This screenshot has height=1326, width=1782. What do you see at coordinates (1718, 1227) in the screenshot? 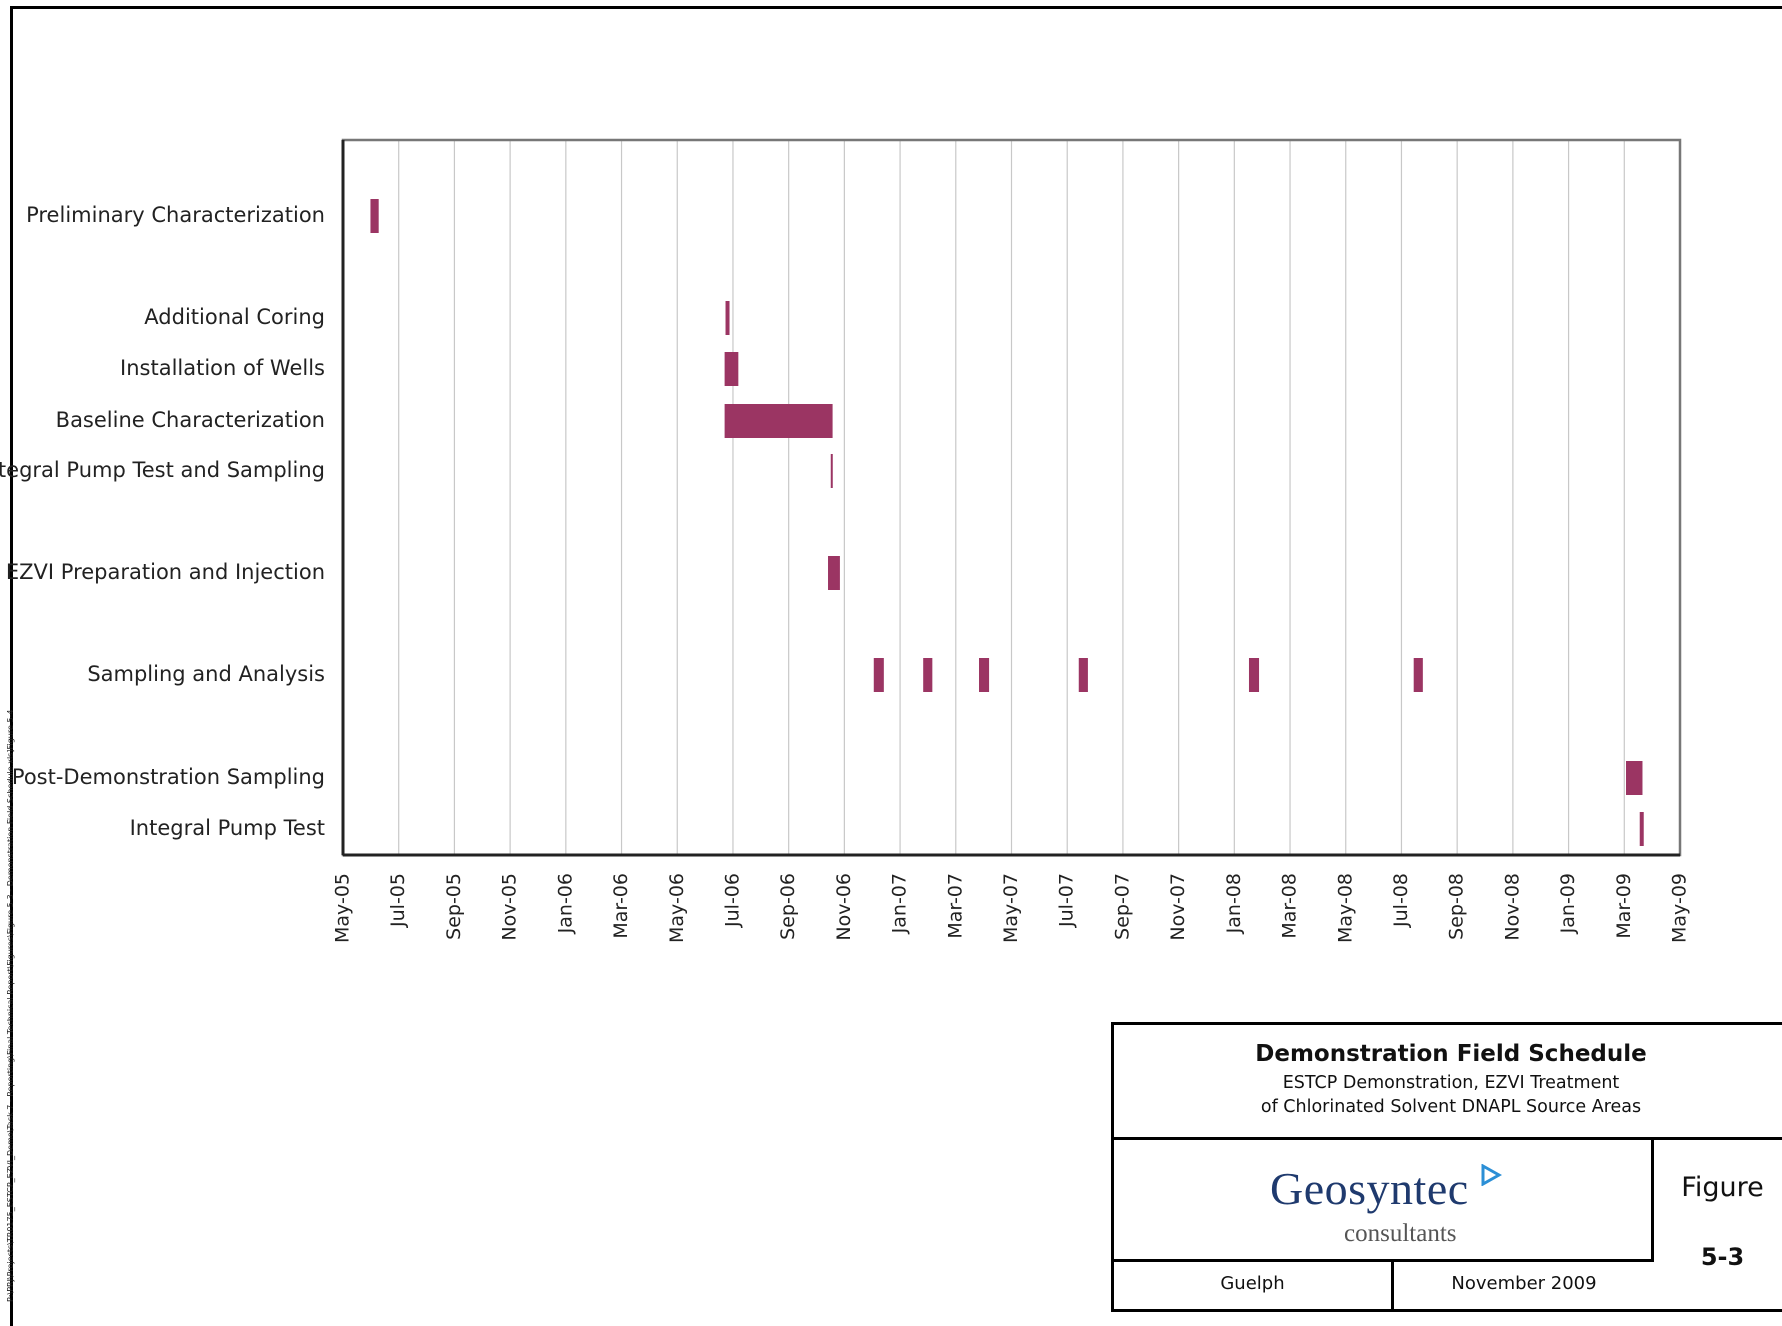
I see `figure-number-area: Figure 5-3` at bounding box center [1718, 1227].